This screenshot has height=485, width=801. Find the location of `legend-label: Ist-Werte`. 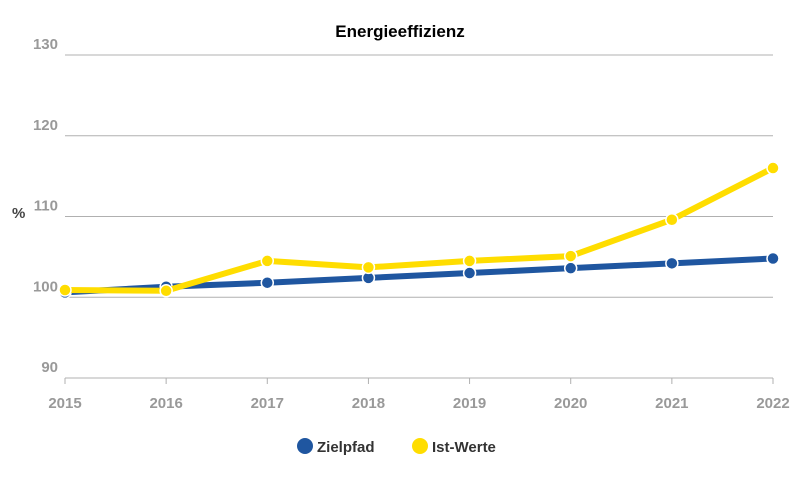

legend-label: Ist-Werte is located at coordinates (464, 447).